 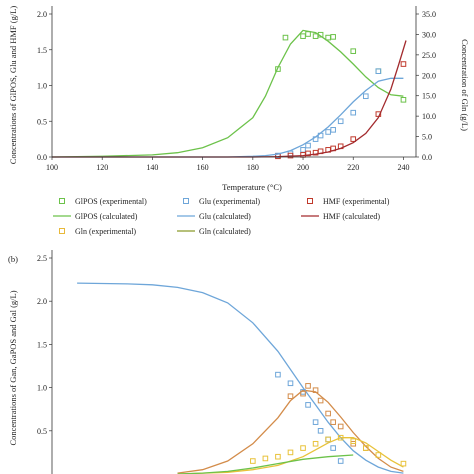 I want to click on panel-a-y-tick-label: 1.0, so click(x=42, y=86).